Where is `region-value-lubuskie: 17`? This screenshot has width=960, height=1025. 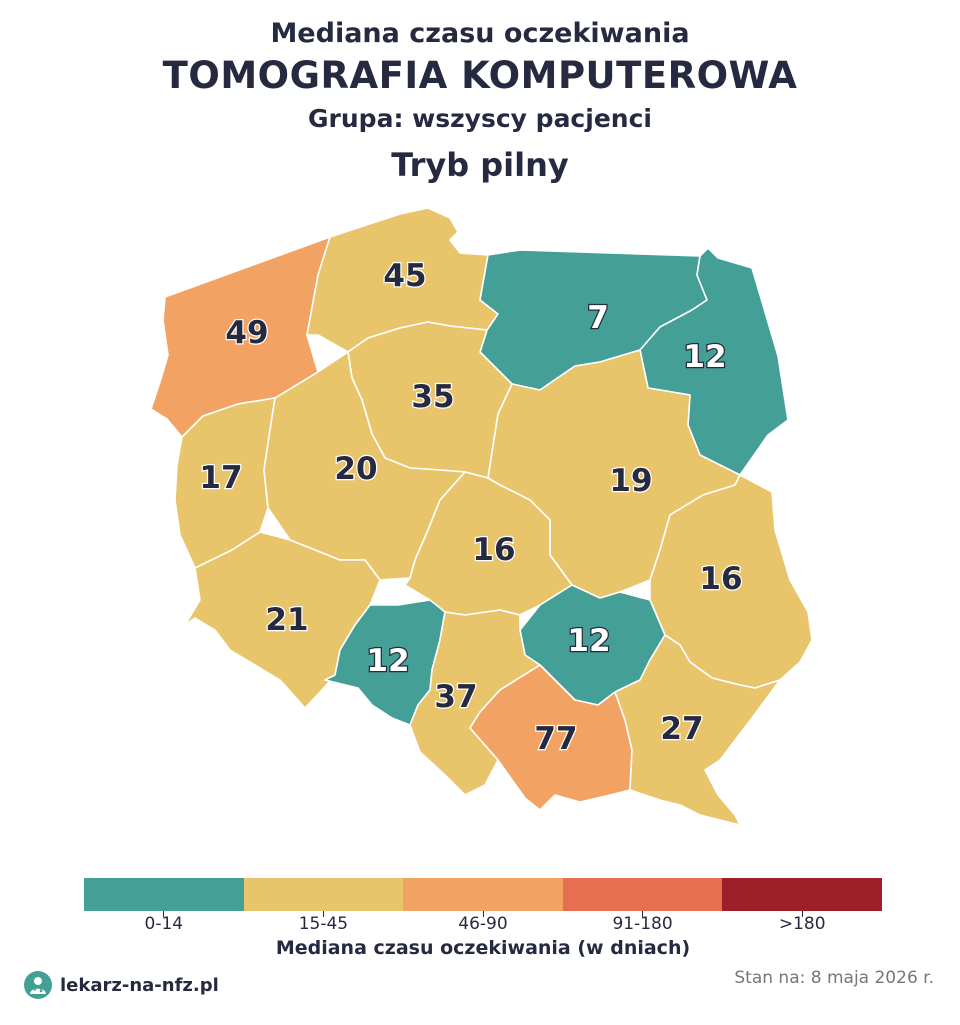 region-value-lubuskie: 17 is located at coordinates (220, 478).